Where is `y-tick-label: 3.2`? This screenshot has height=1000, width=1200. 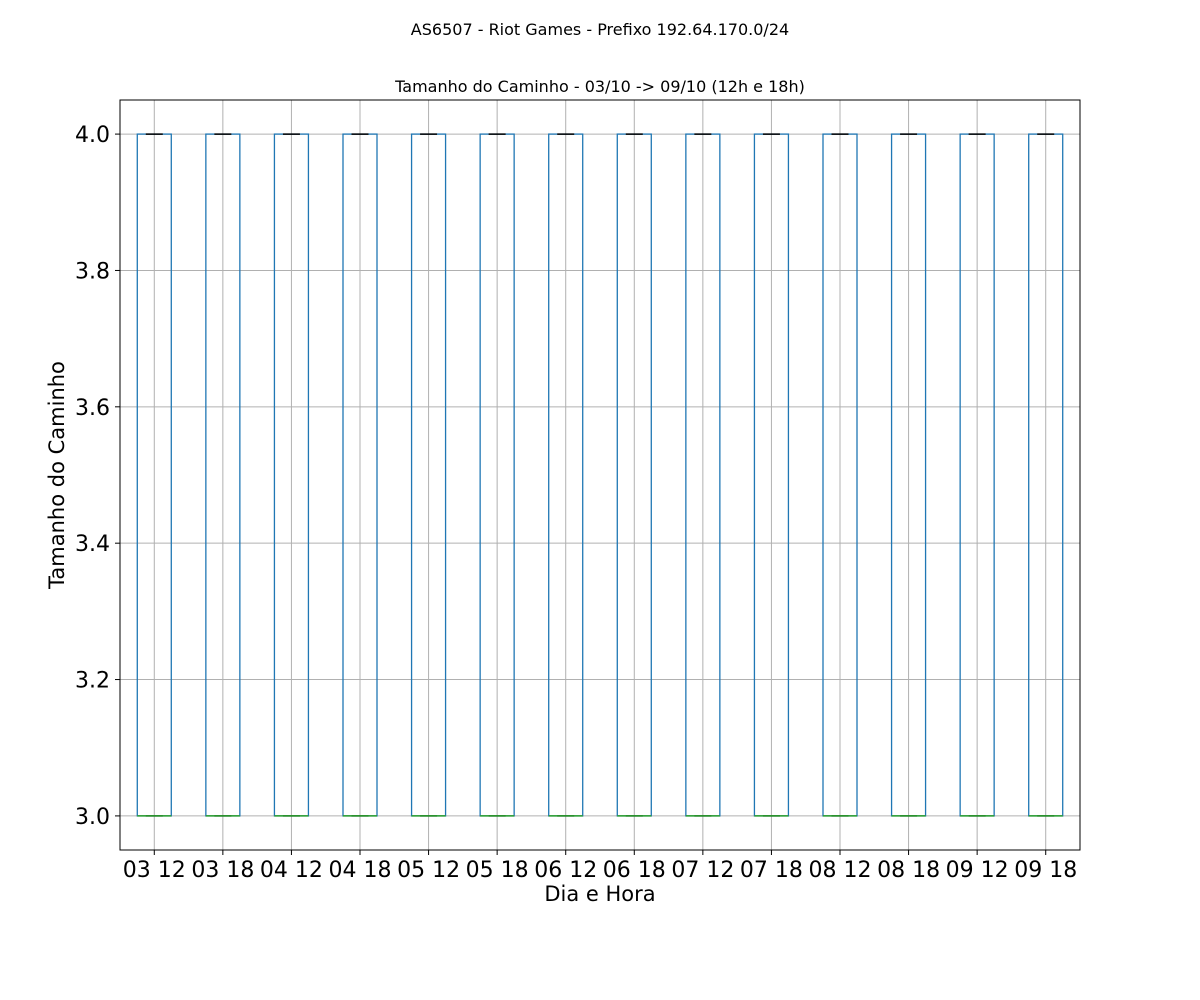
y-tick-label: 3.2 is located at coordinates (92, 681).